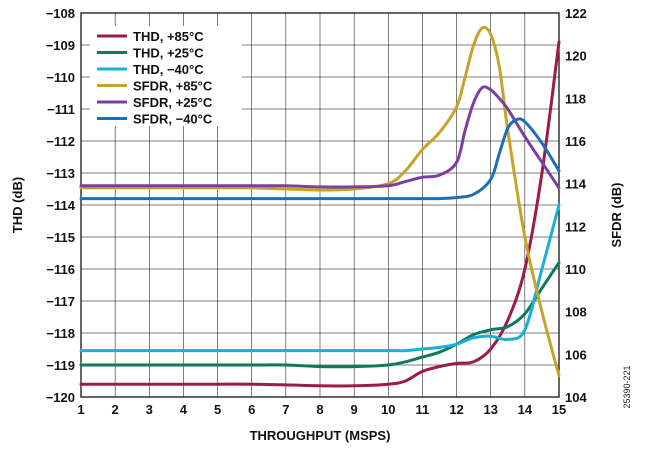 The width and height of the screenshot is (647, 449). What do you see at coordinates (60, 13) in the screenshot?
I see `y-left-tick-label: −108` at bounding box center [60, 13].